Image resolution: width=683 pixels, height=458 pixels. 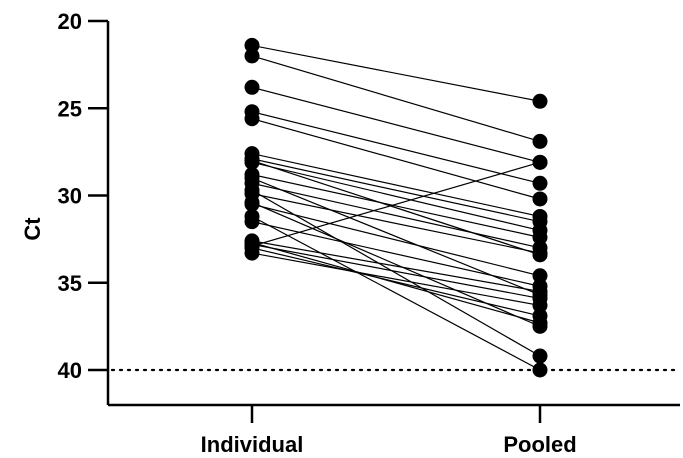 I want to click on y-tick-label-25: 25, so click(x=70, y=108).